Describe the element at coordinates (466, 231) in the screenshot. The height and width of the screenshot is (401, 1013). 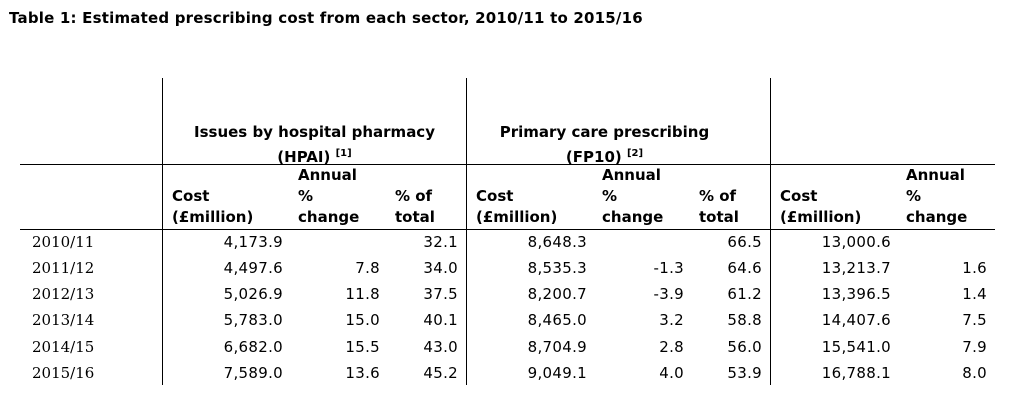
I see `divider-fp10` at that location.